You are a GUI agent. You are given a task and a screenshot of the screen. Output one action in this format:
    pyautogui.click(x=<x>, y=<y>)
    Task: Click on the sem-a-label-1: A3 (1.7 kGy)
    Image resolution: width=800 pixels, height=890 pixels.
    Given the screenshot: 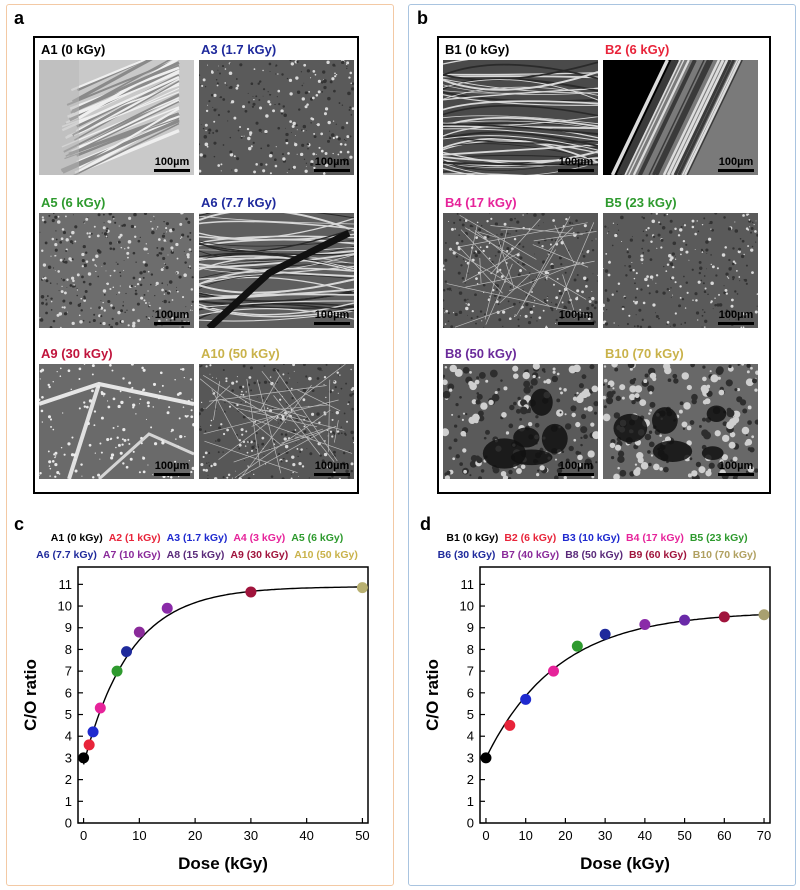 What is the action you would take?
    pyautogui.click(x=239, y=49)
    